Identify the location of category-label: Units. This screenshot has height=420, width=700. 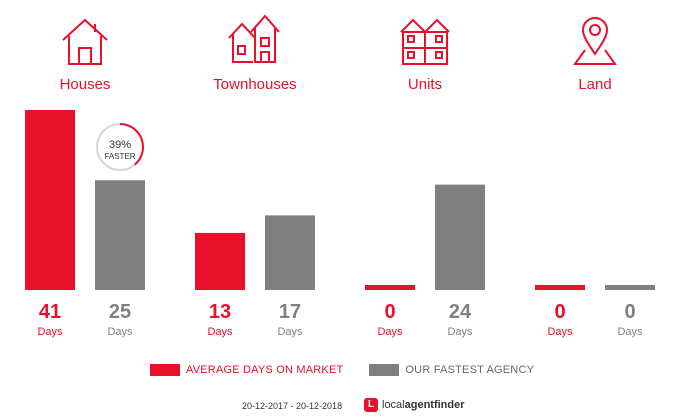
(425, 84).